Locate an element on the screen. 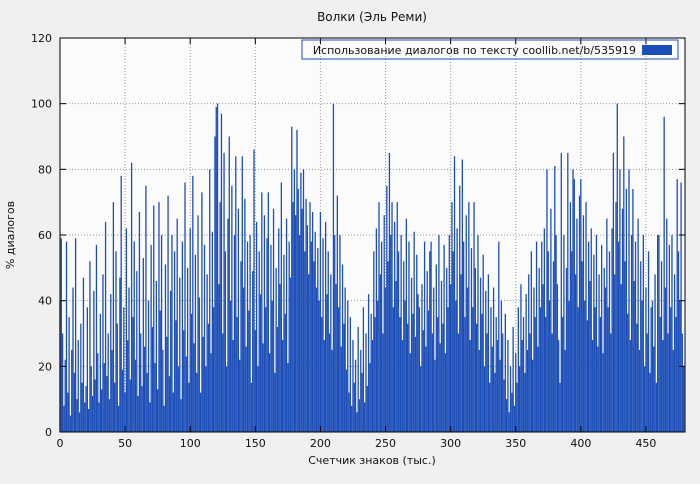 Image resolution: width=700 pixels, height=484 pixels. x-tick-label: 350 is located at coordinates (515, 443).